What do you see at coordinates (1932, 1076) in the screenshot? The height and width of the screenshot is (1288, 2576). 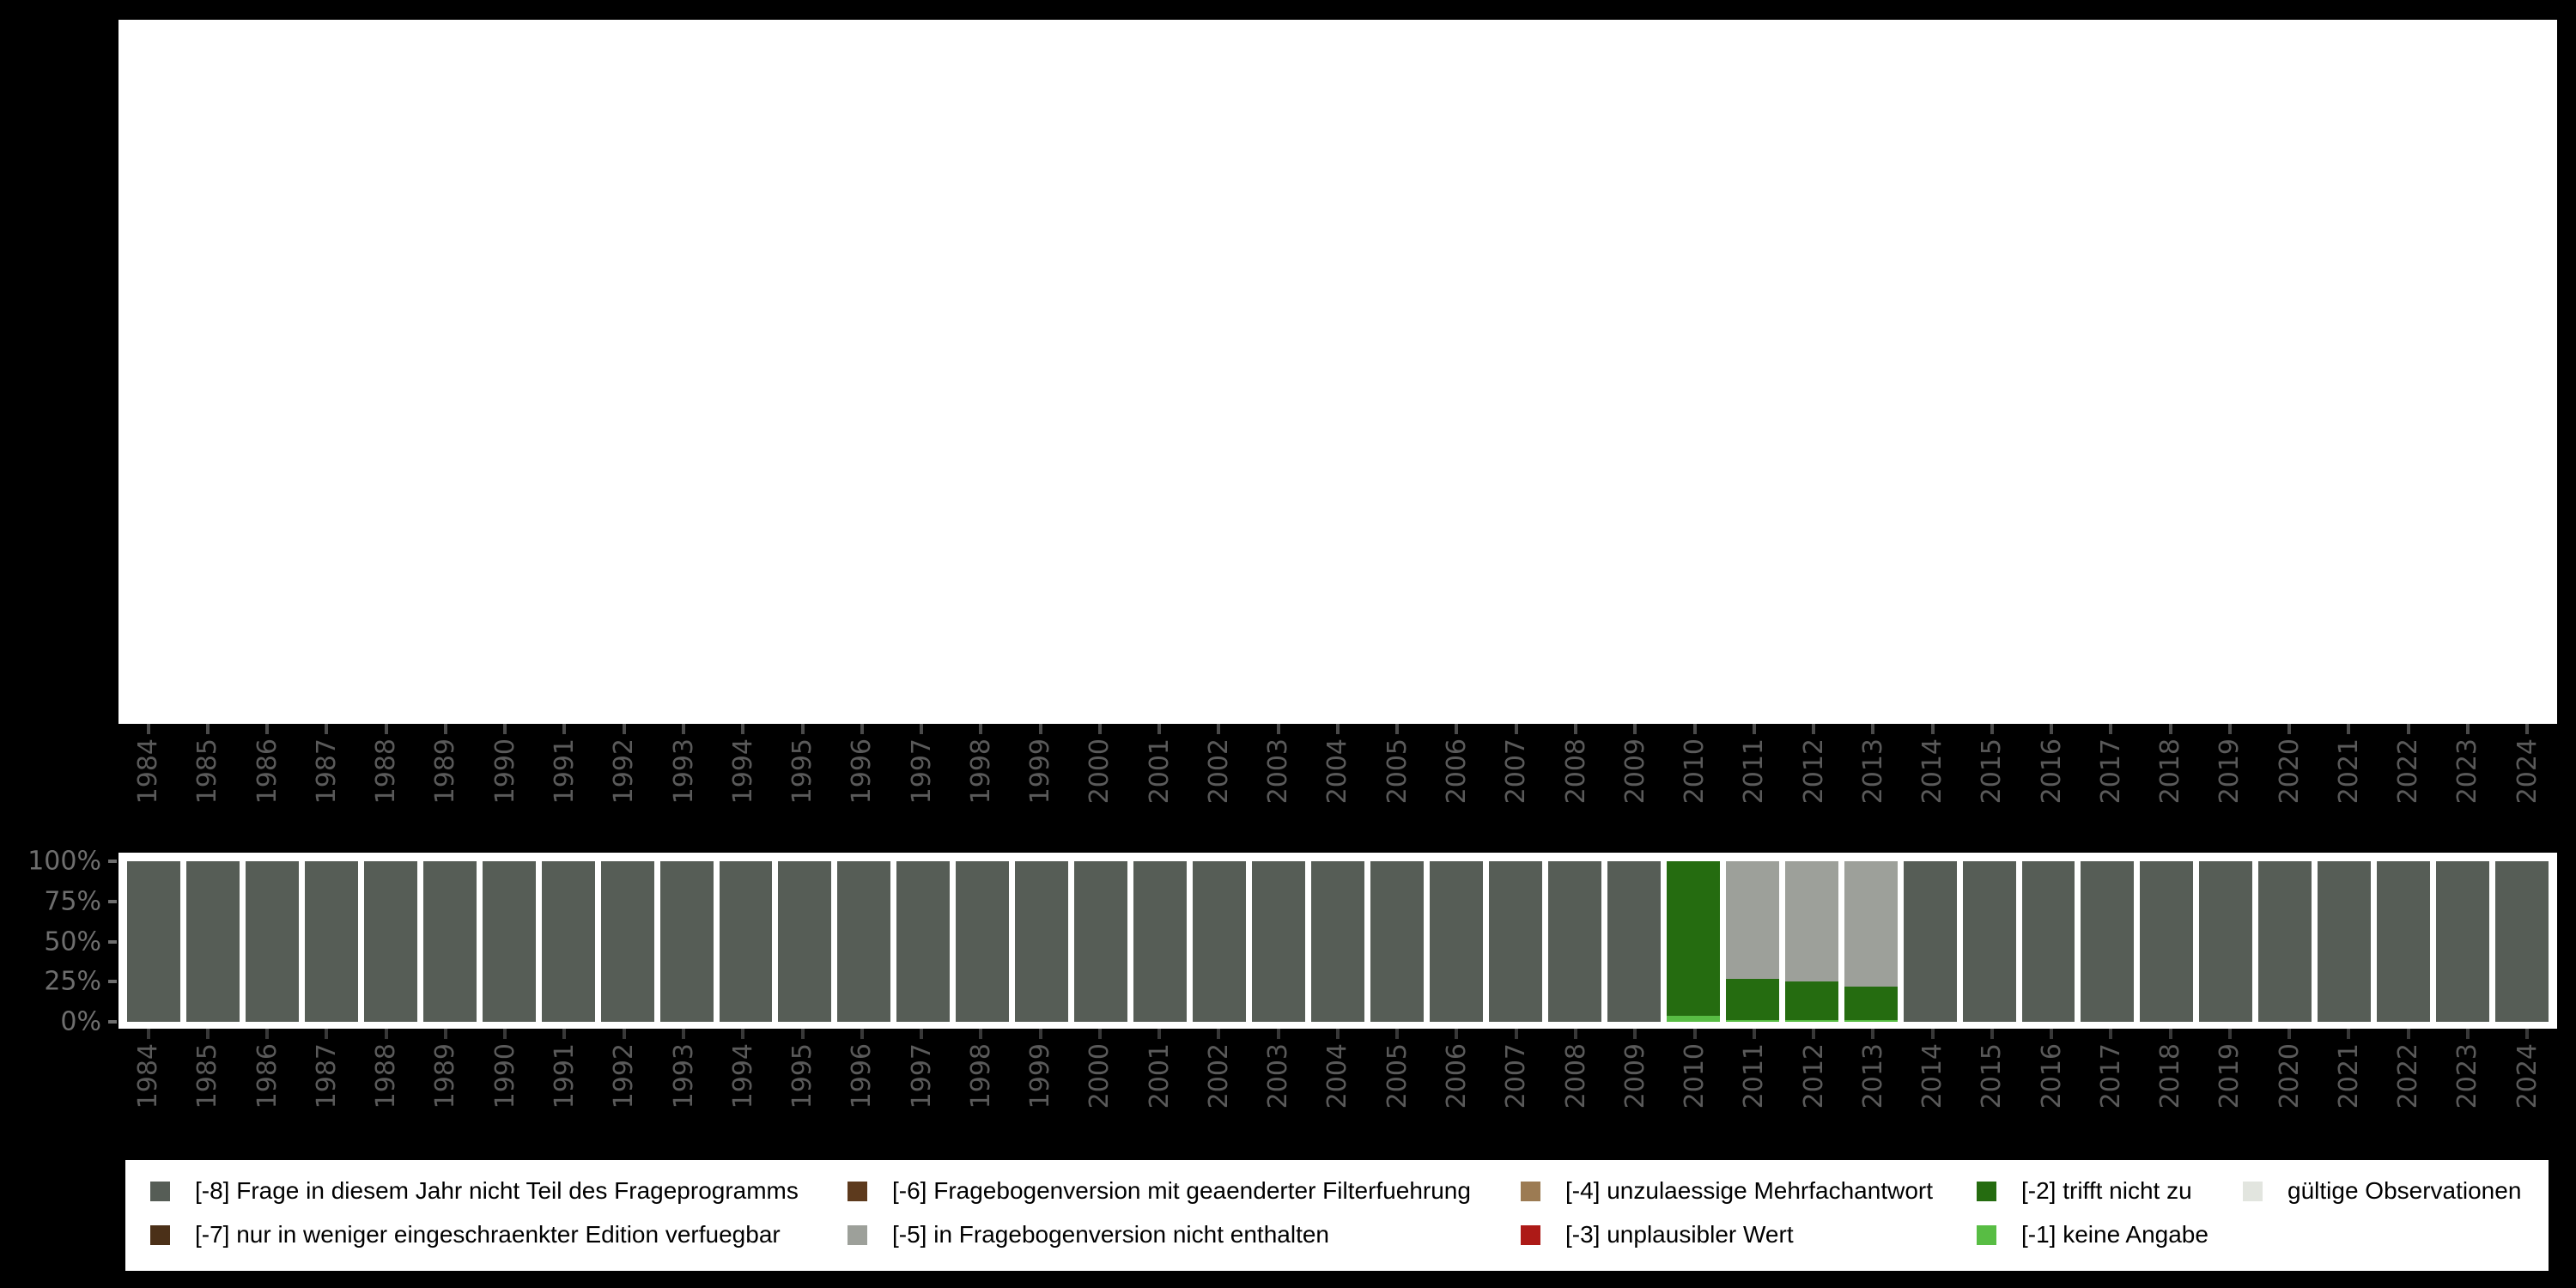 I see `x-tick-label: 2014` at bounding box center [1932, 1076].